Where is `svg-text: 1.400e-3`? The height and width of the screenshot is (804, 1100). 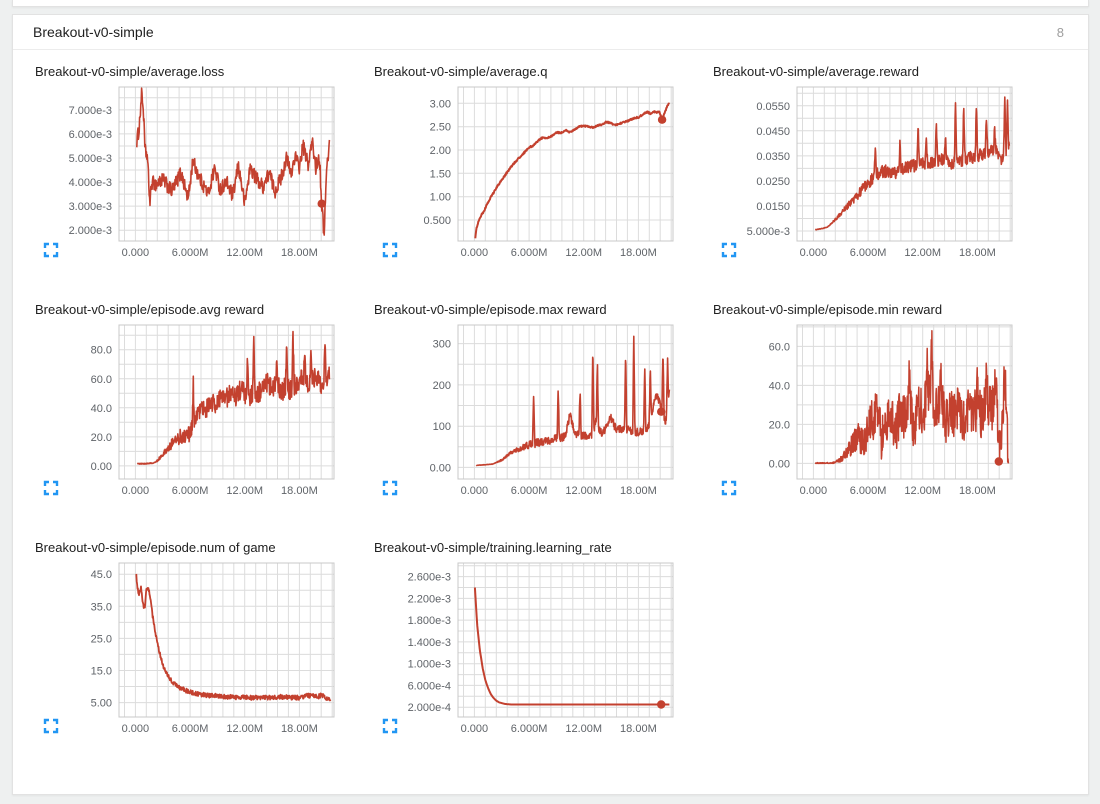 svg-text: 1.400e-3 is located at coordinates (429, 643).